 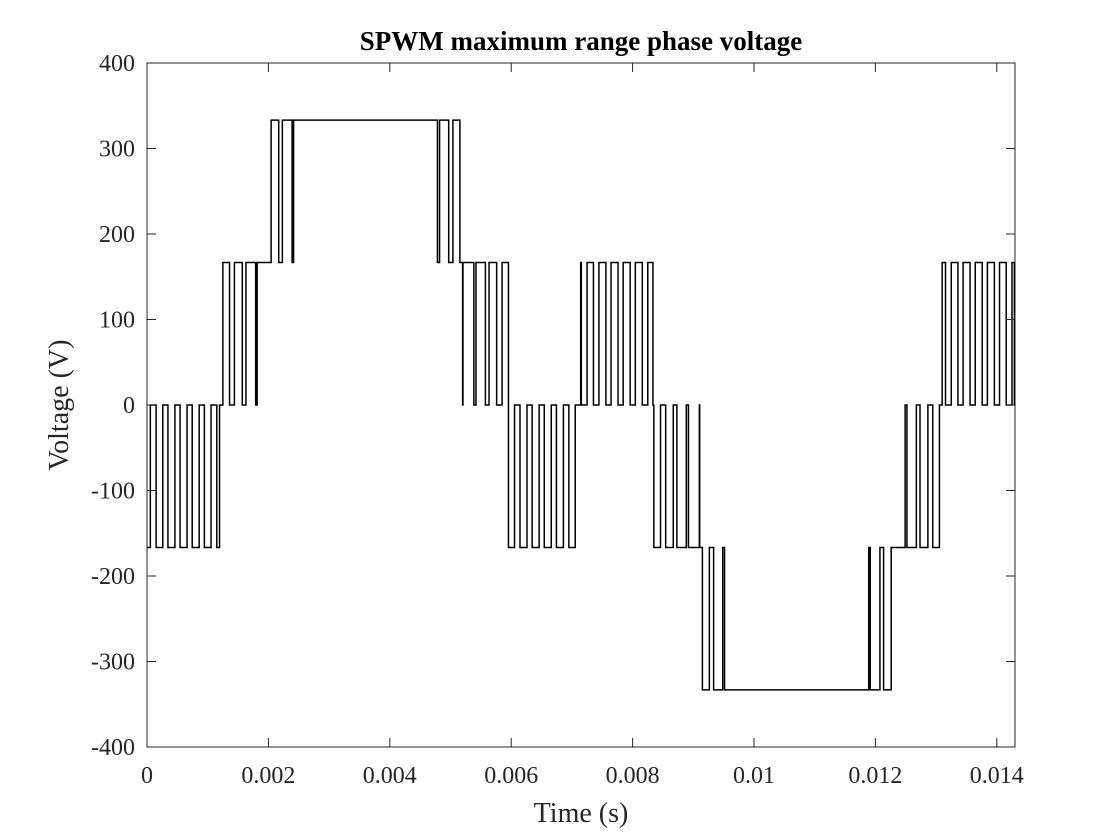 I want to click on x-tick-label: 0.006, so click(x=511, y=776).